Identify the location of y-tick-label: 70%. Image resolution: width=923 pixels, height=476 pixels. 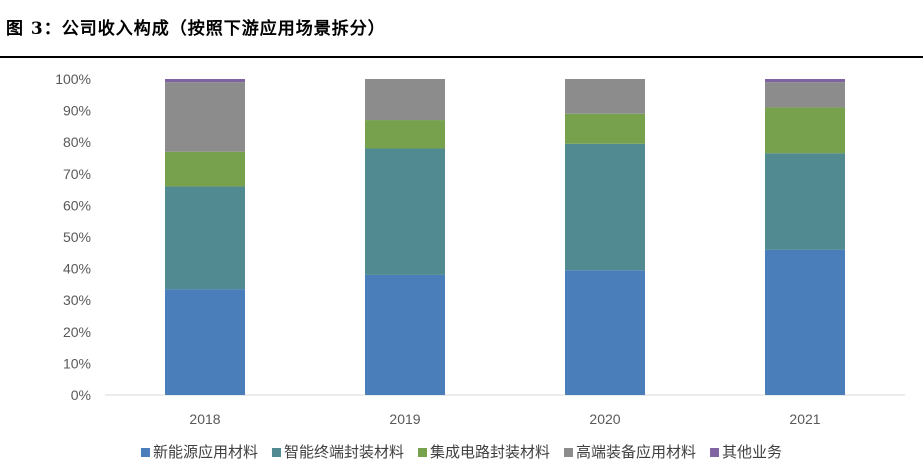
(77, 174).